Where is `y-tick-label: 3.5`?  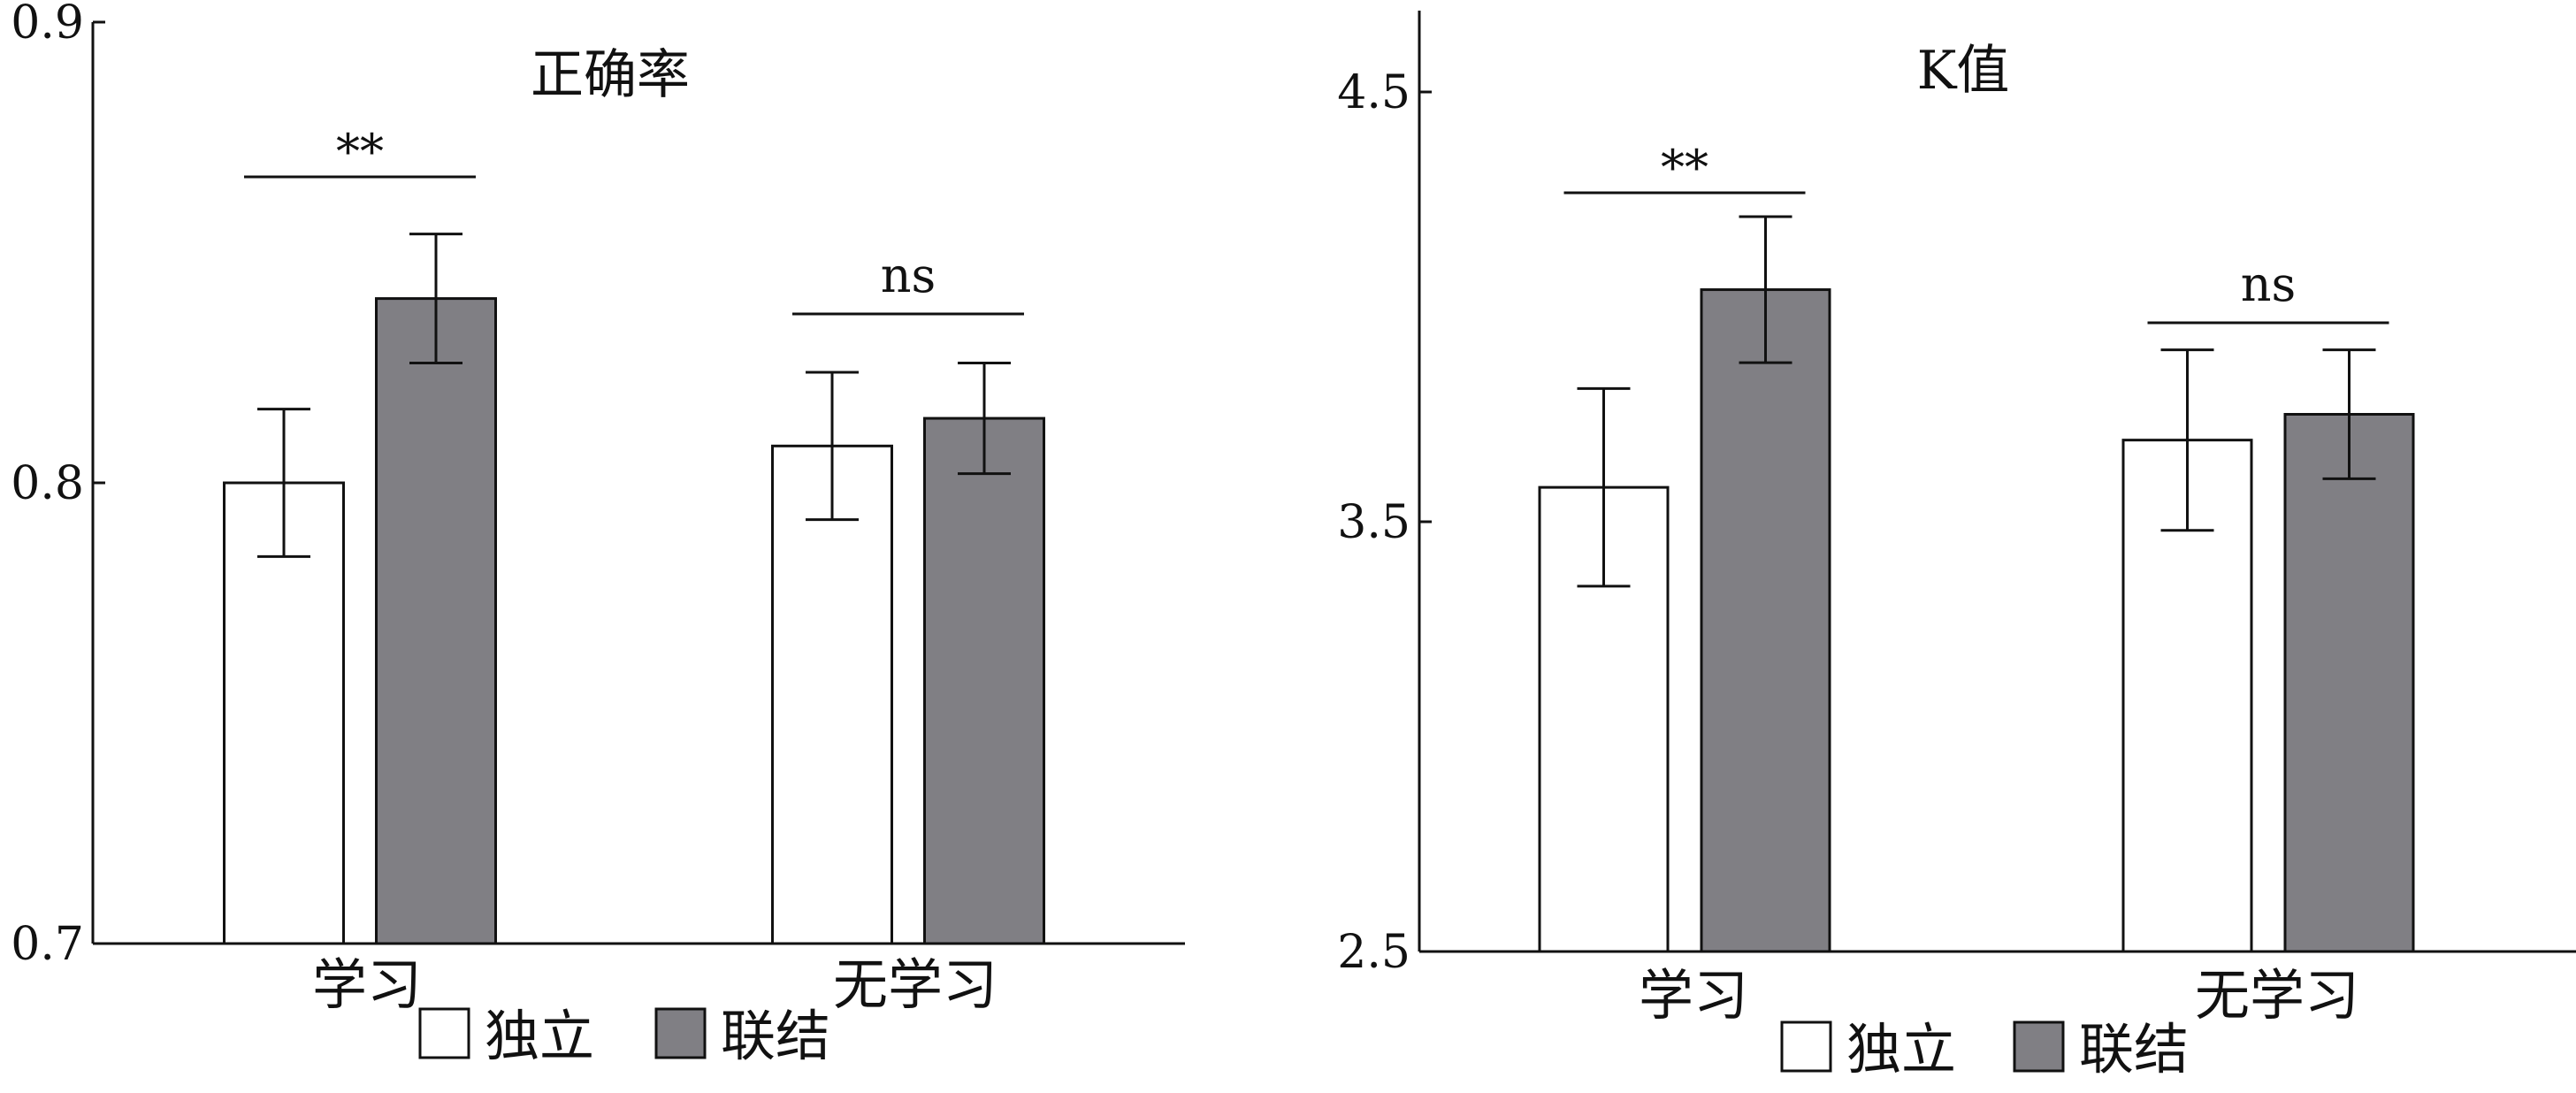 y-tick-label: 3.5 is located at coordinates (1373, 522).